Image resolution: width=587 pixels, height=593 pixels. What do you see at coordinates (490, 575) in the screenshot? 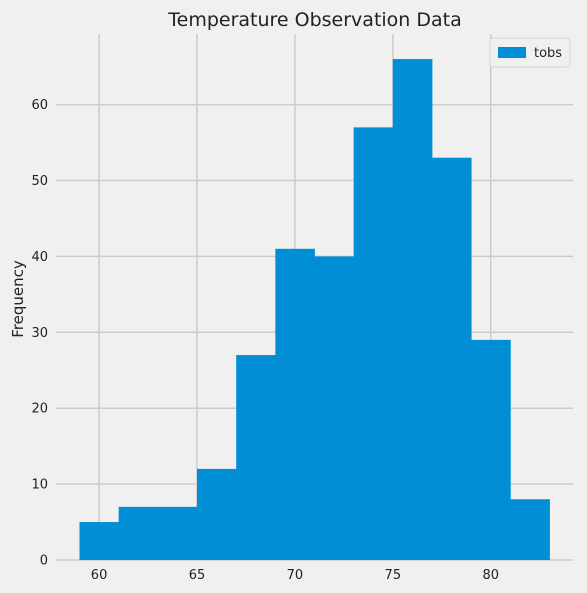
I see `x-tick-label: 80` at bounding box center [490, 575].